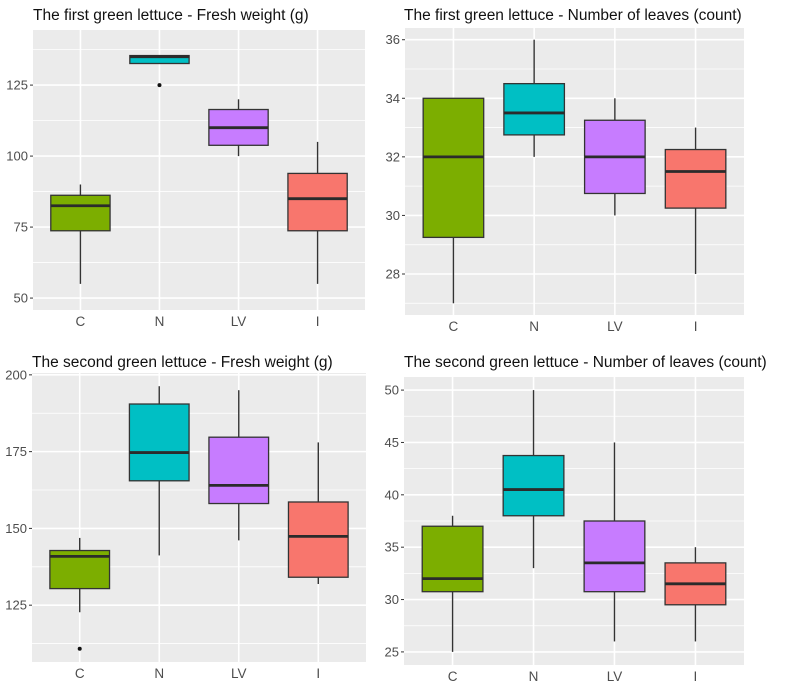 This screenshot has width=792, height=685. I want to click on panel-2-x-tick-label-I: I, so click(696, 326).